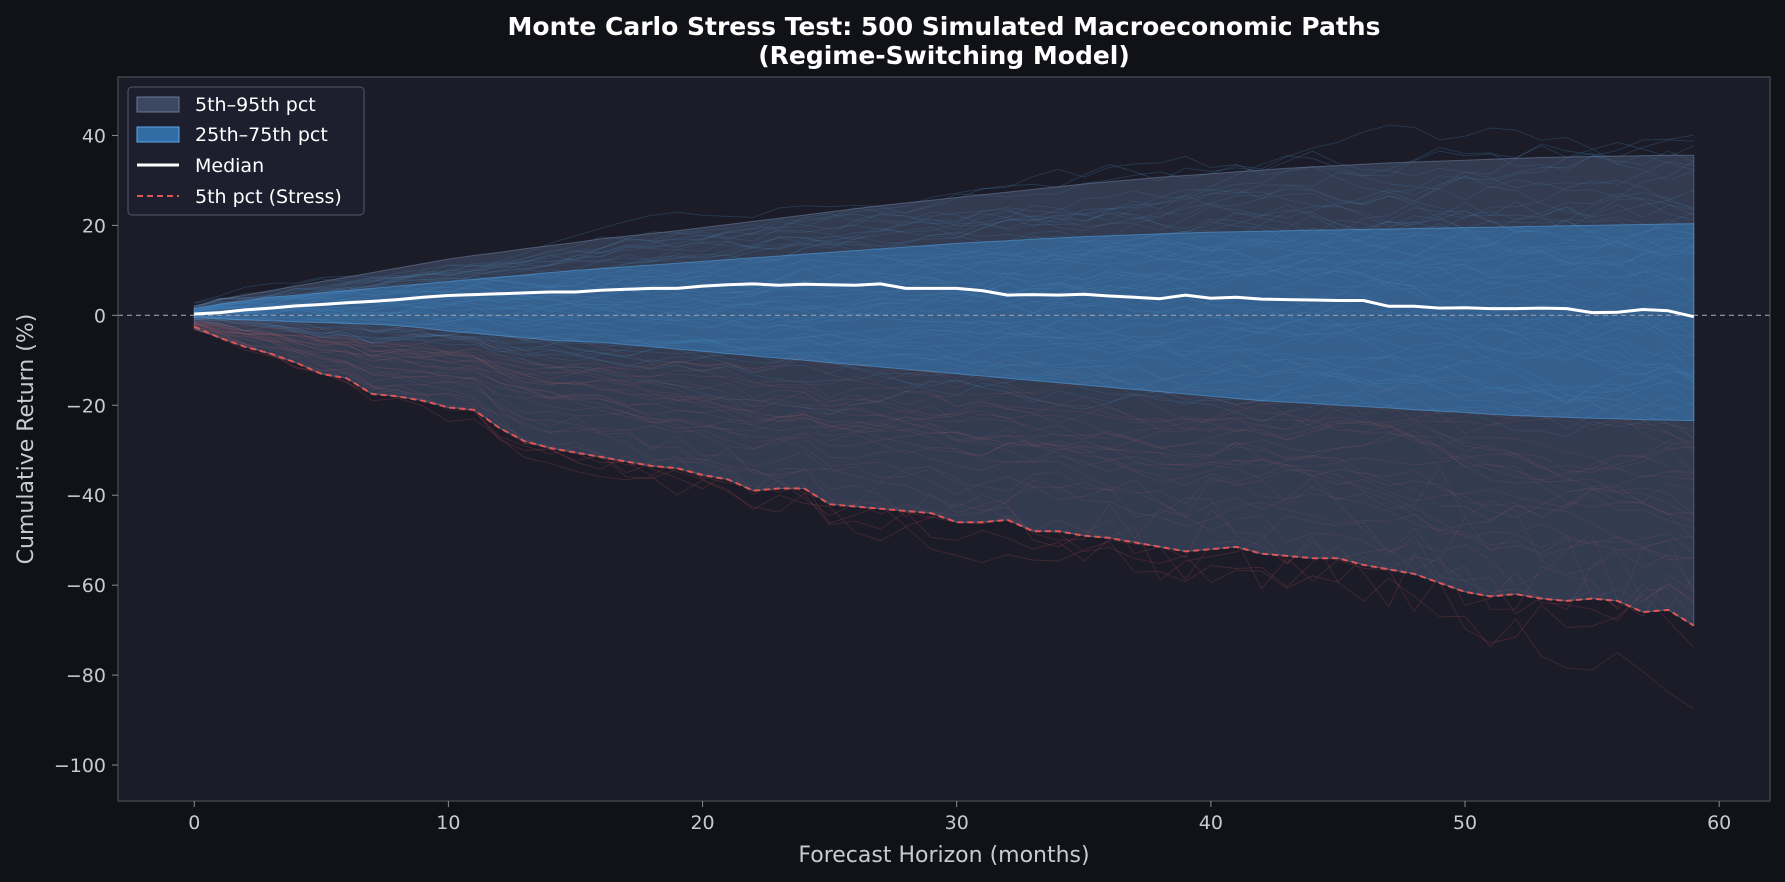 This screenshot has width=1785, height=882. What do you see at coordinates (944, 300) in the screenshot?
I see `median-line` at bounding box center [944, 300].